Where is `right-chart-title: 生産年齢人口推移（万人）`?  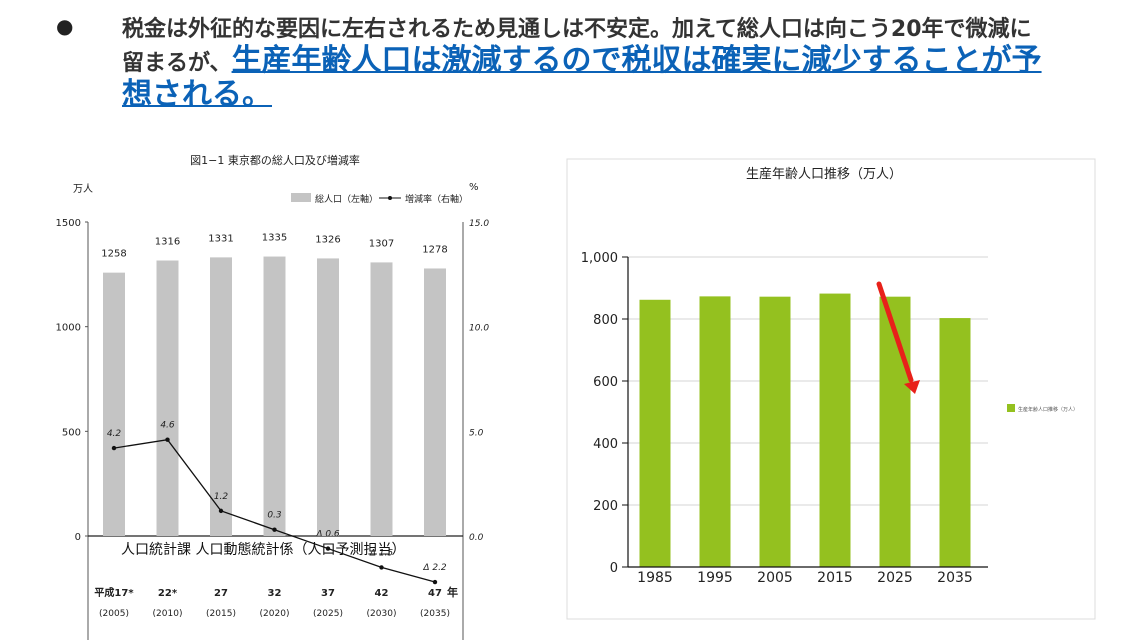 right-chart-title: 生産年齢人口推移（万人） is located at coordinates (824, 174).